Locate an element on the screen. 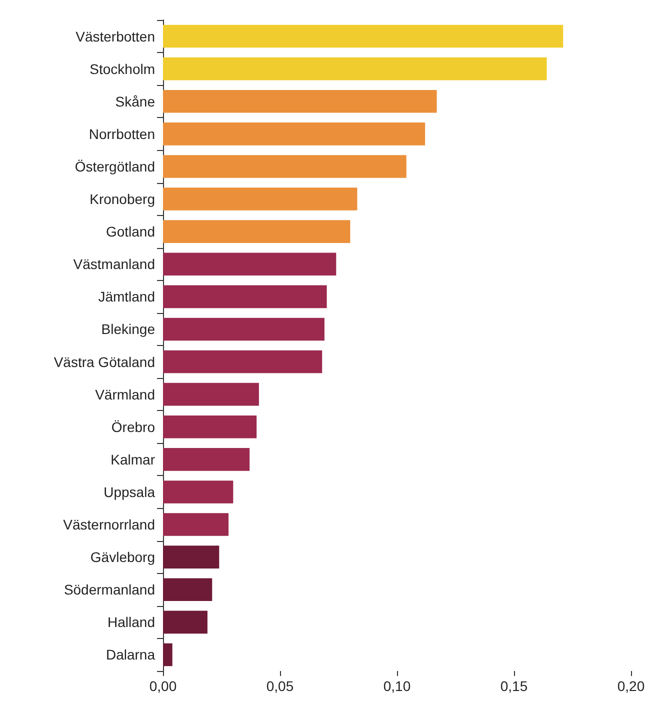 Image resolution: width=661 pixels, height=709 pixels. y-tick-label: Halland is located at coordinates (131, 622).